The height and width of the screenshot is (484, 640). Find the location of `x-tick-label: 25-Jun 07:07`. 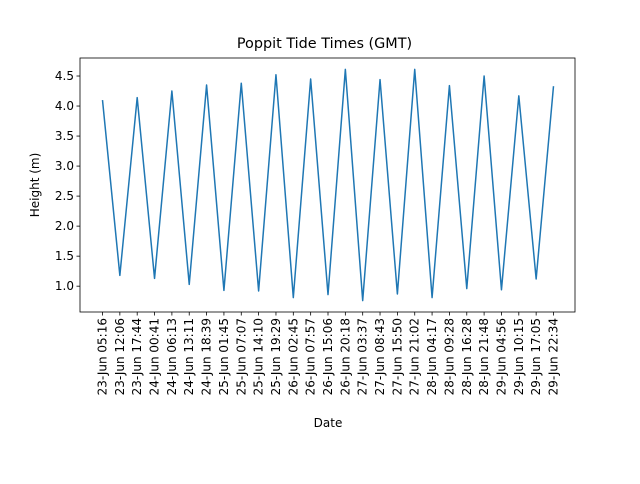

x-tick-label: 25-Jun 07:07 is located at coordinates (241, 356).